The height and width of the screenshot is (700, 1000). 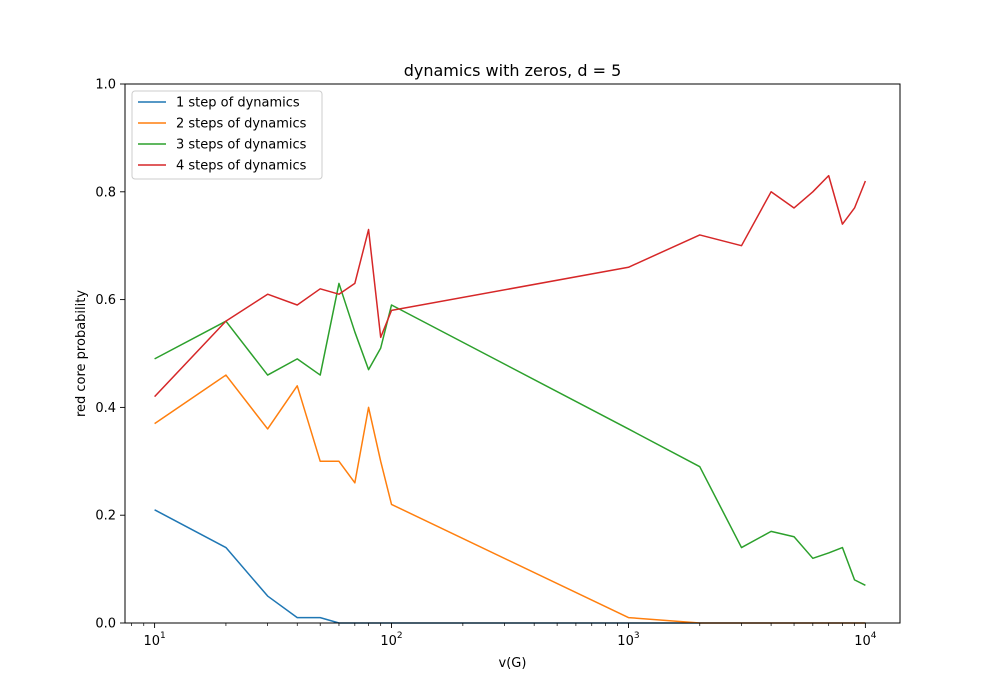 I want to click on legend-label-1: 1 step of dynamics, so click(x=238, y=103).